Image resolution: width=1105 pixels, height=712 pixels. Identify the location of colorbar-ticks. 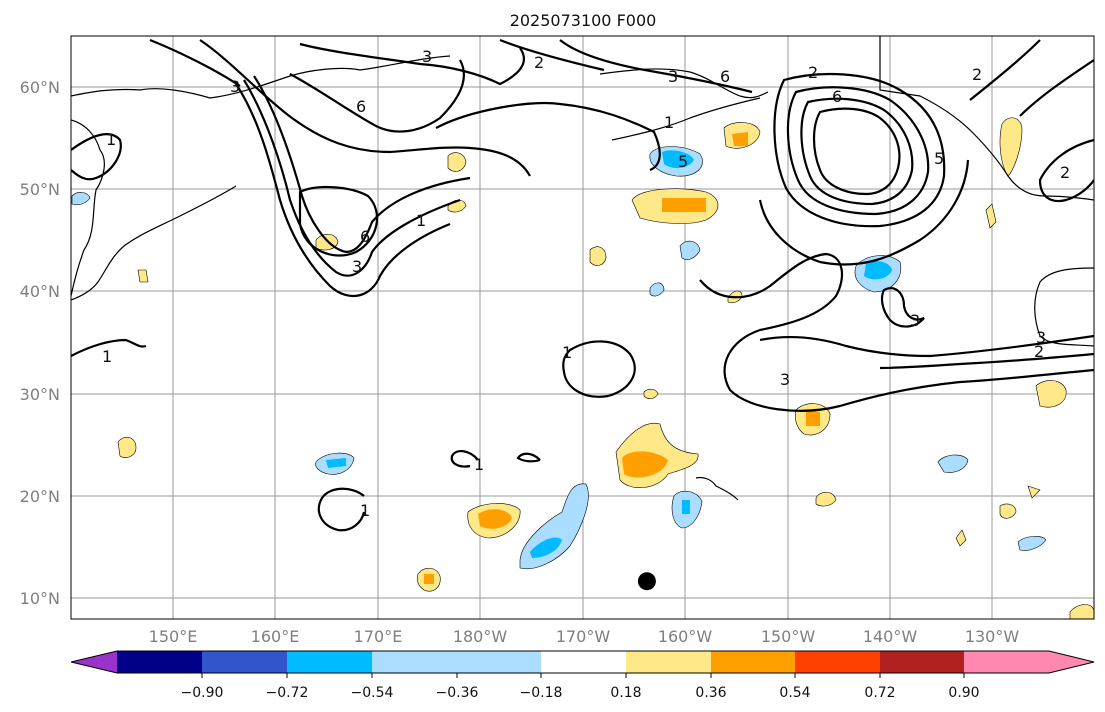
(583, 675).